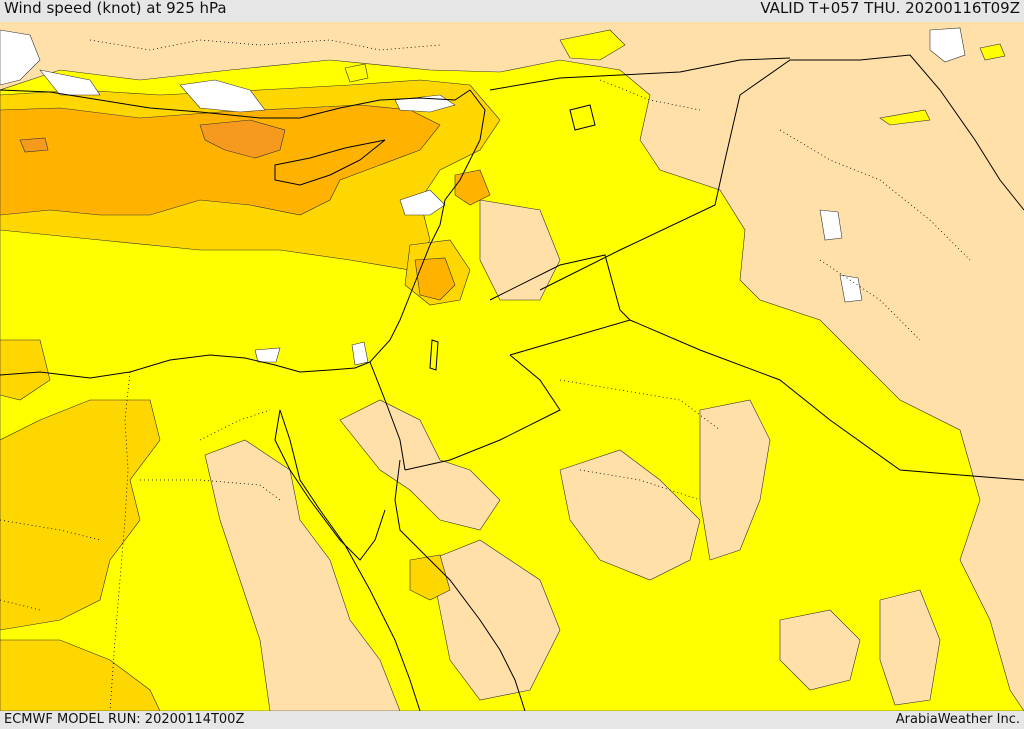 Image resolution: width=1024 pixels, height=729 pixels. Describe the element at coordinates (434, 355) in the screenshot. I see `dead-sea` at that location.